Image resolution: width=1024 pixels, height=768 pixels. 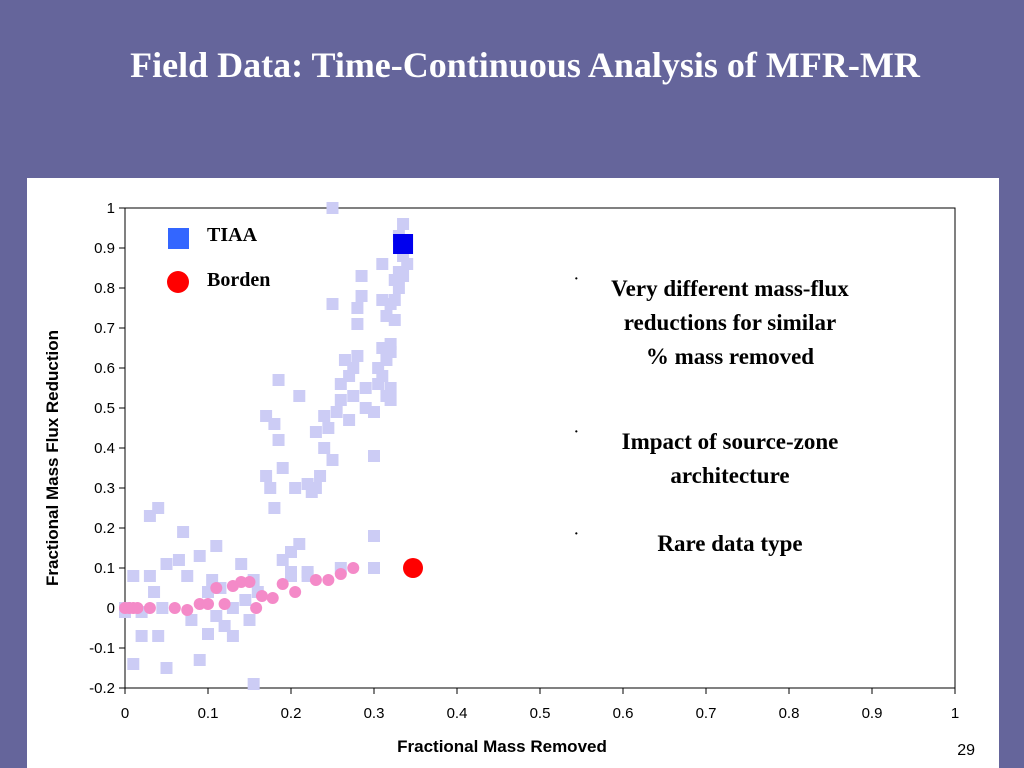 What do you see at coordinates (457, 713) in the screenshot?
I see `x-tick-label: 0.4` at bounding box center [457, 713].